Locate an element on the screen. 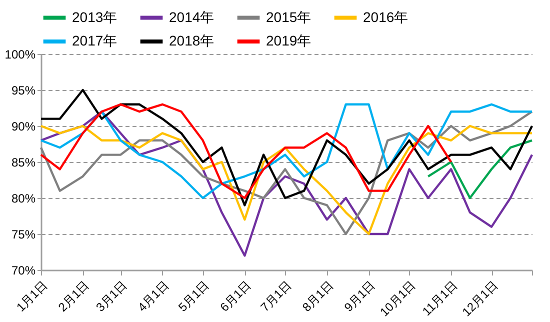 This screenshot has width=550, height=322. y-tick-label: 100% is located at coordinates (20, 55).